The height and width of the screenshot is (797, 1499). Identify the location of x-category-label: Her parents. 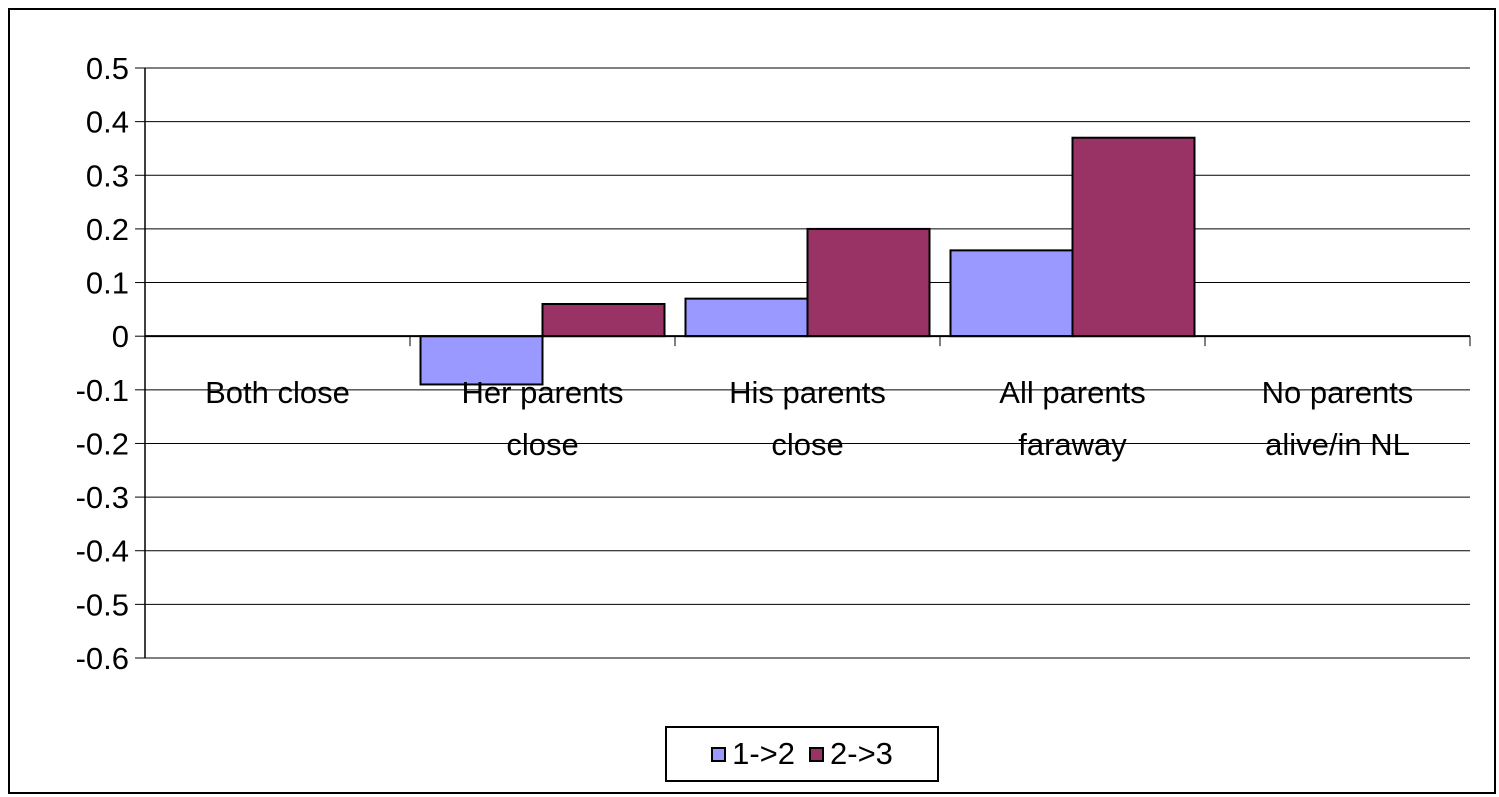
(543, 392).